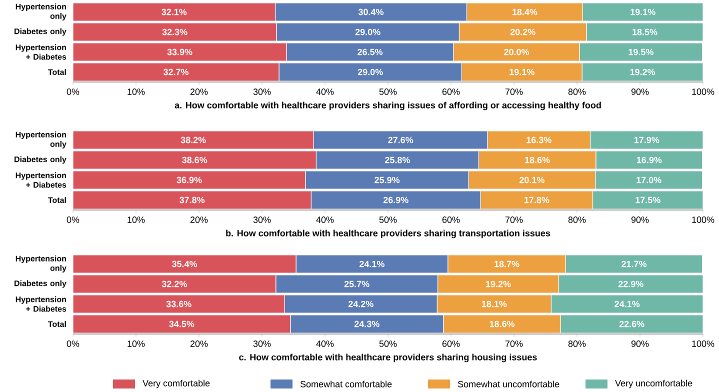 This screenshot has height=392, width=719. I want to click on data-label: 24.2%, so click(361, 304).